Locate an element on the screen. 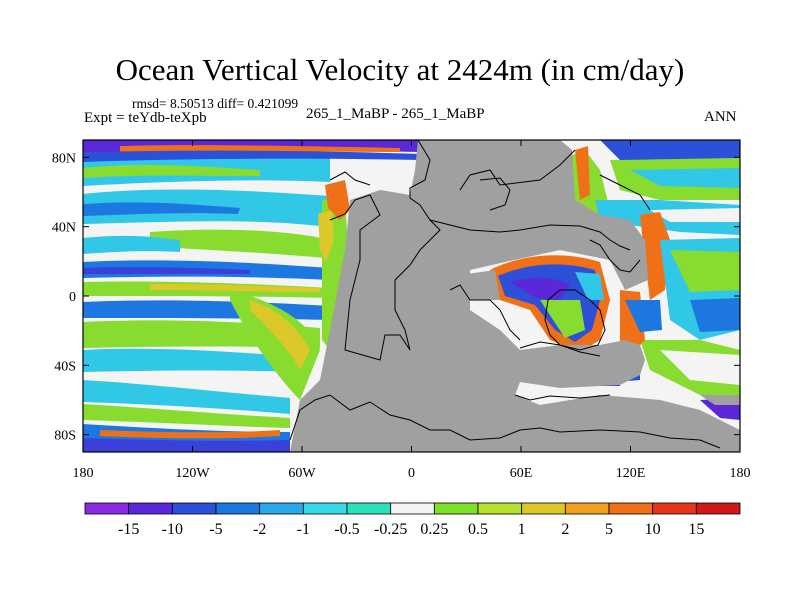  y-tick-label: 40N is located at coordinates (64, 228).